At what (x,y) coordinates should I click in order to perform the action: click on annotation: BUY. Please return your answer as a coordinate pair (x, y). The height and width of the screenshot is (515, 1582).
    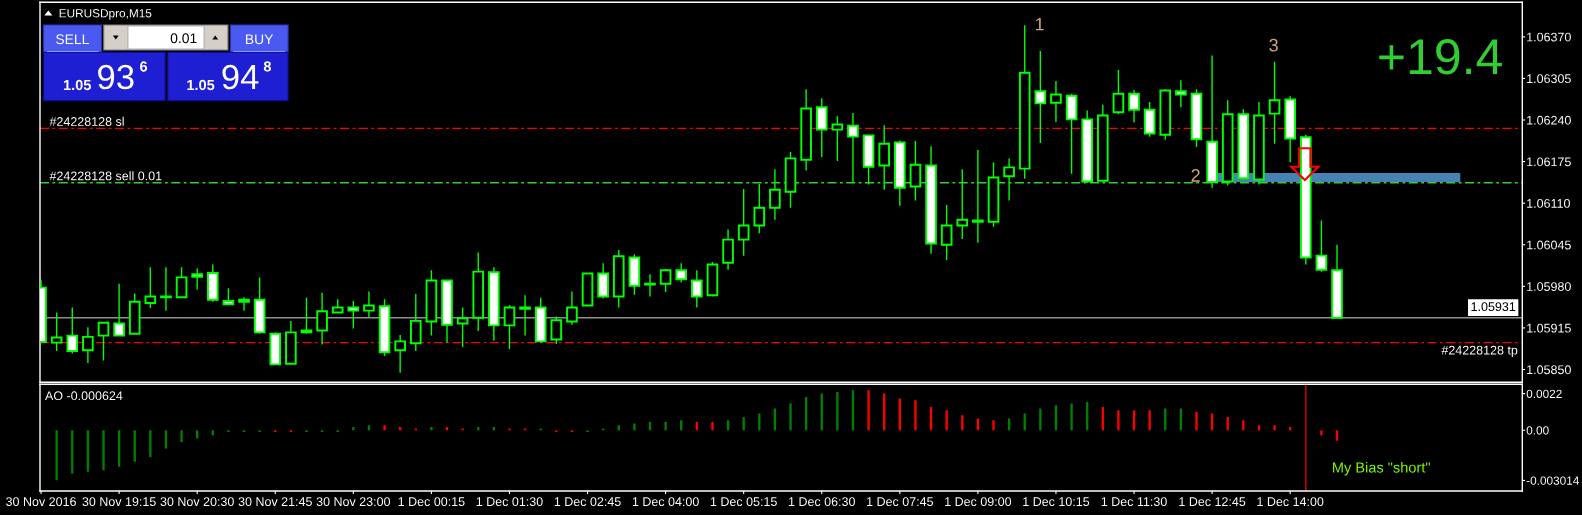
    Looking at the image, I should click on (259, 39).